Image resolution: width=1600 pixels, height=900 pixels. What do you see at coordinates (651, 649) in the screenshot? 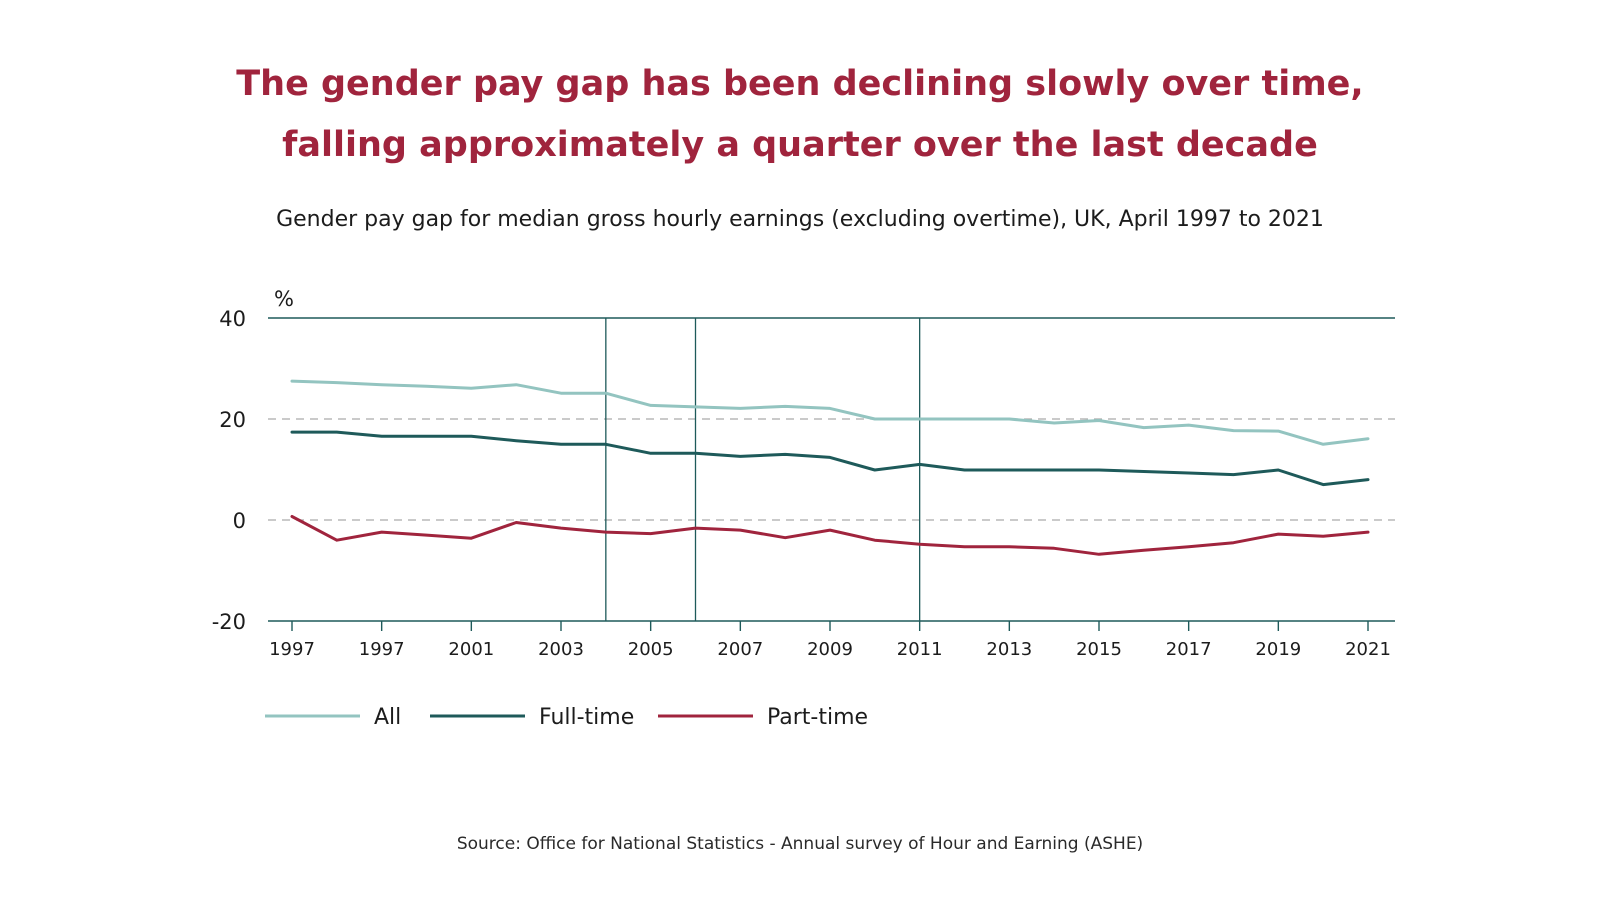
I see `x-tick-label: 2005` at bounding box center [651, 649].